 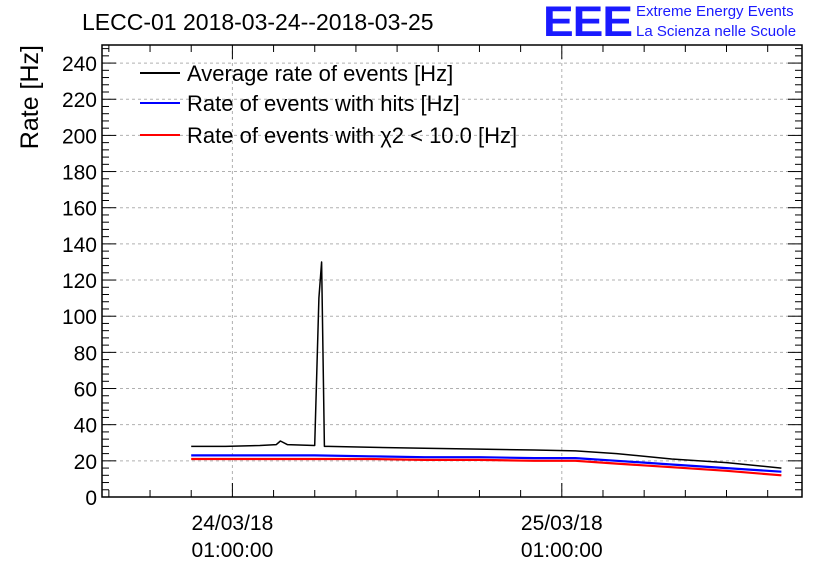 I want to click on y-tick-label: 160, so click(x=79, y=209).